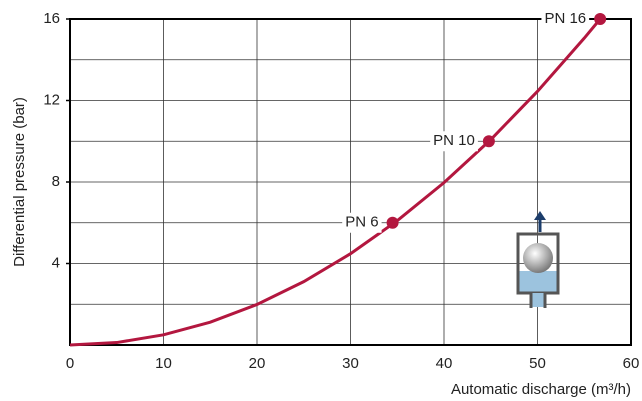  Describe the element at coordinates (257, 363) in the screenshot. I see `x-tick-label: 20` at that location.